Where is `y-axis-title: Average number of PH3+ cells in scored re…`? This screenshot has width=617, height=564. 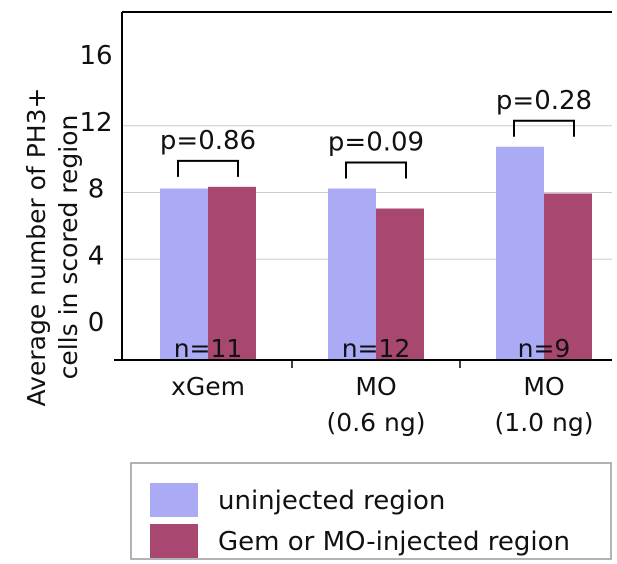 y-axis-title: Average number of PH3+ cells in scored re… is located at coordinates (52, 247).